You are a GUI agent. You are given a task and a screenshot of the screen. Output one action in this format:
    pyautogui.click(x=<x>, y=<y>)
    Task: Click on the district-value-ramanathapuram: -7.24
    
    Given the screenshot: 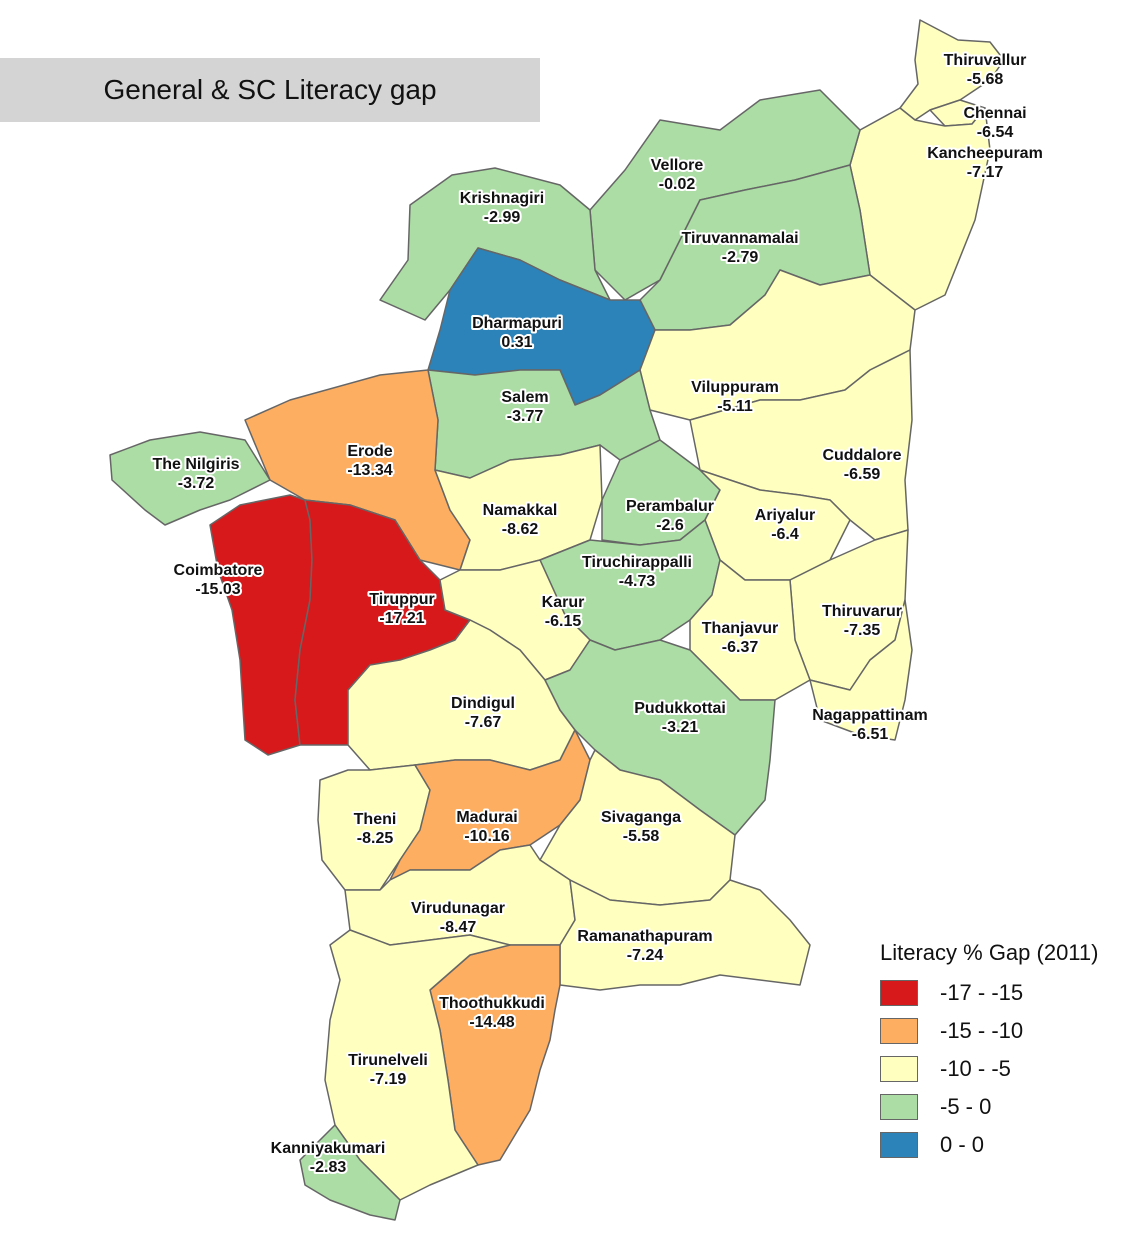 What is the action you would take?
    pyautogui.click(x=645, y=955)
    